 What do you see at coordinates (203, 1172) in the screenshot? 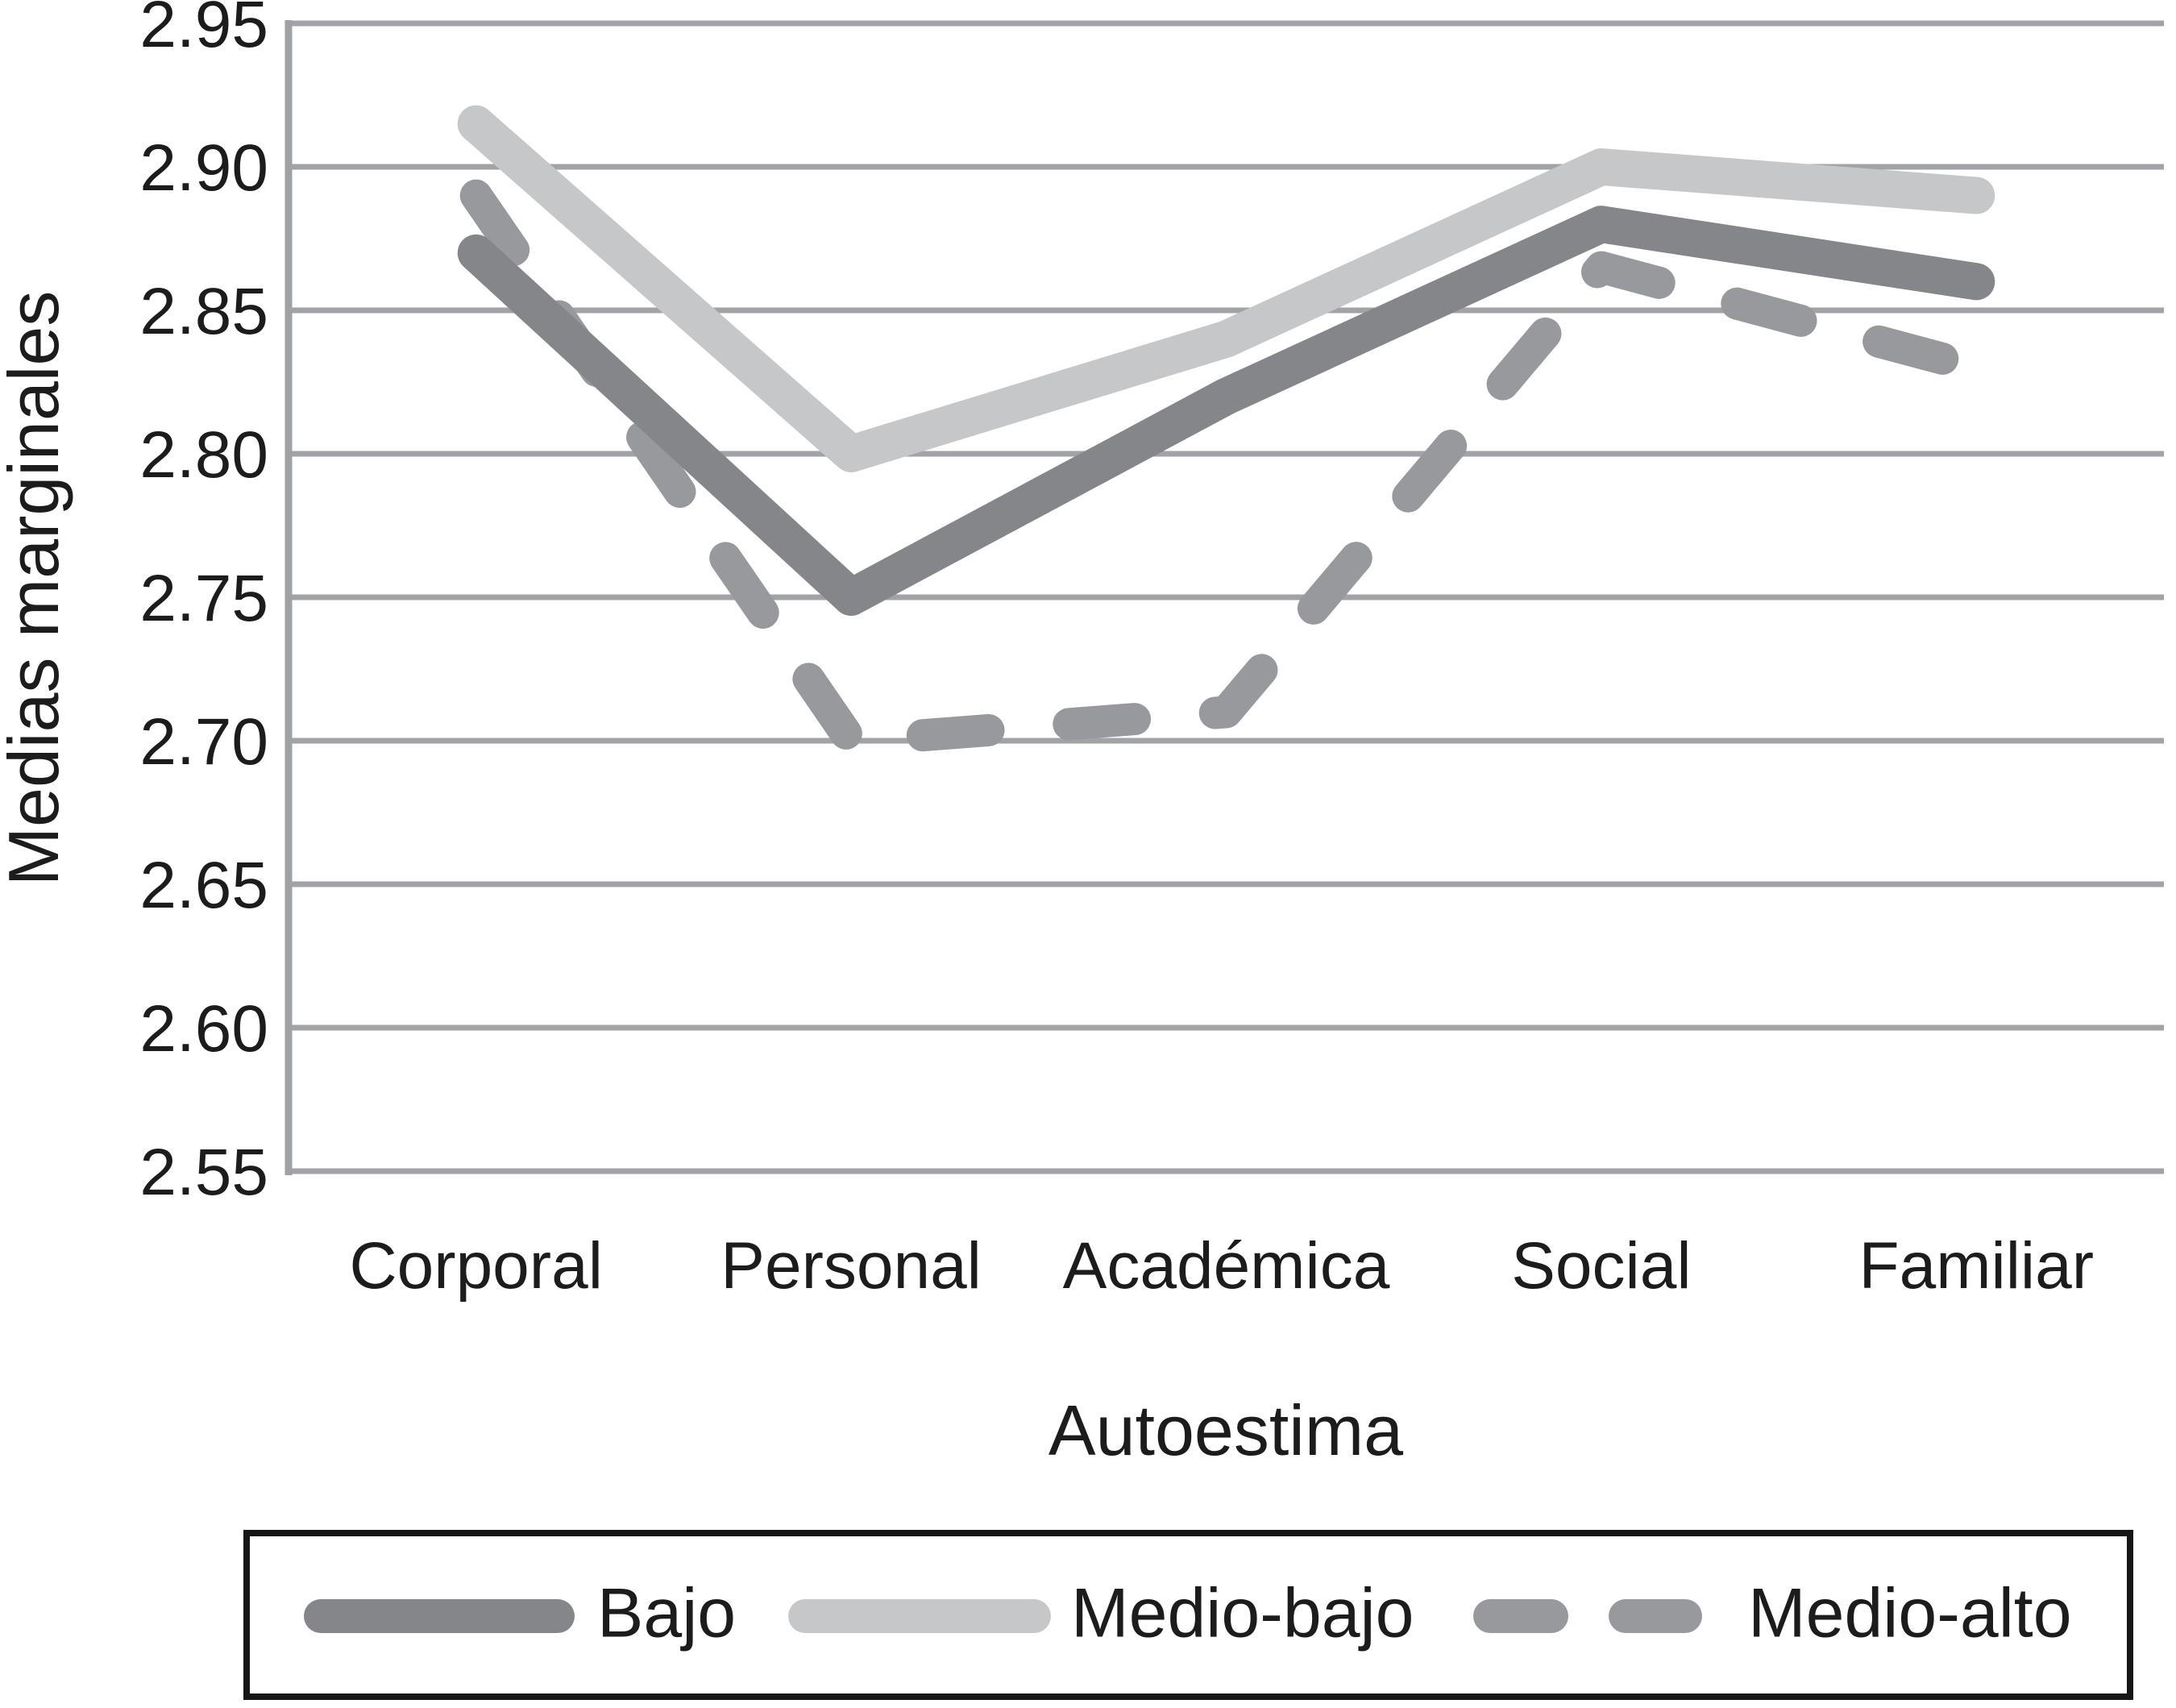
I see `y-tick-label: 2.55` at bounding box center [203, 1172].